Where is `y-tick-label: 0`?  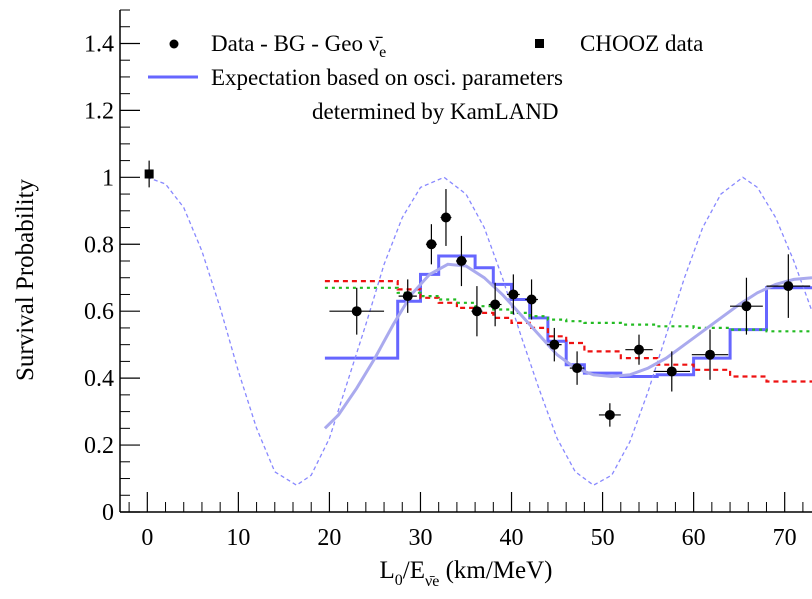 y-tick-label: 0 is located at coordinates (108, 513).